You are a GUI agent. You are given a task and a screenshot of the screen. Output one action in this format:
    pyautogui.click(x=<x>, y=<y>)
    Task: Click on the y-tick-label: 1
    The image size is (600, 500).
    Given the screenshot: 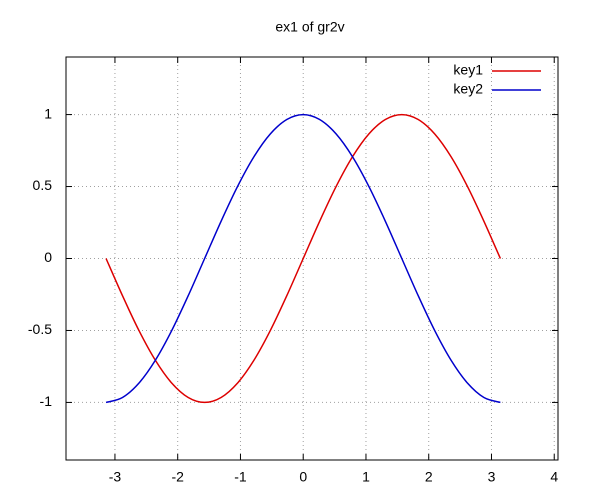 What is the action you would take?
    pyautogui.click(x=48, y=113)
    